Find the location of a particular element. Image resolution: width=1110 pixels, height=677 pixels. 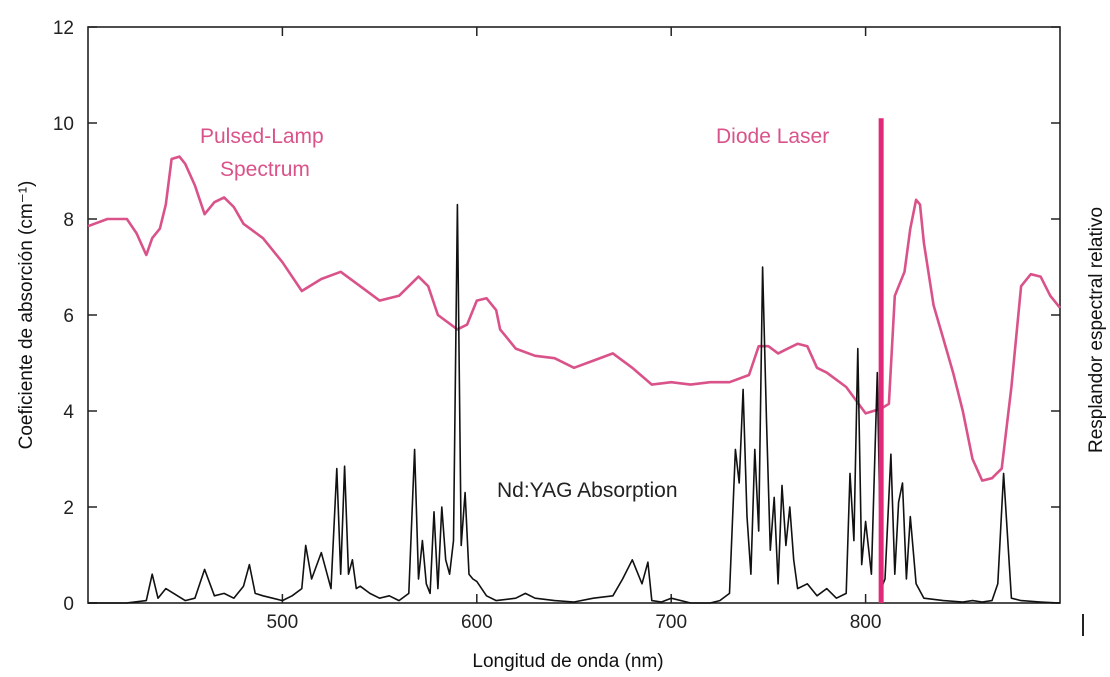

x-tick-label: 800 is located at coordinates (866, 622).